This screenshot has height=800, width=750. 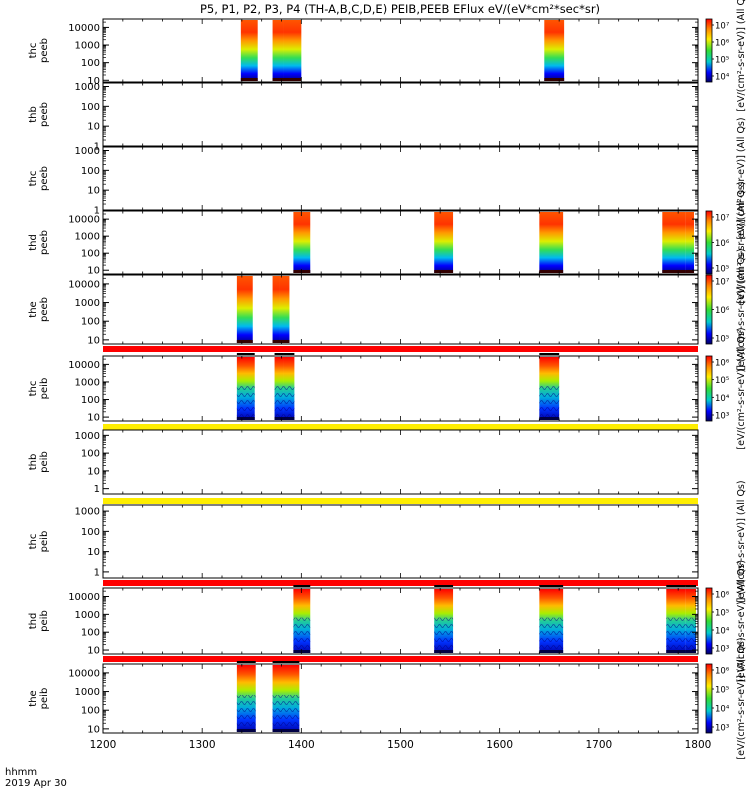 What do you see at coordinates (722, 219) in the screenshot?
I see `colorbar-tick-label: 10⁷` at bounding box center [722, 219].